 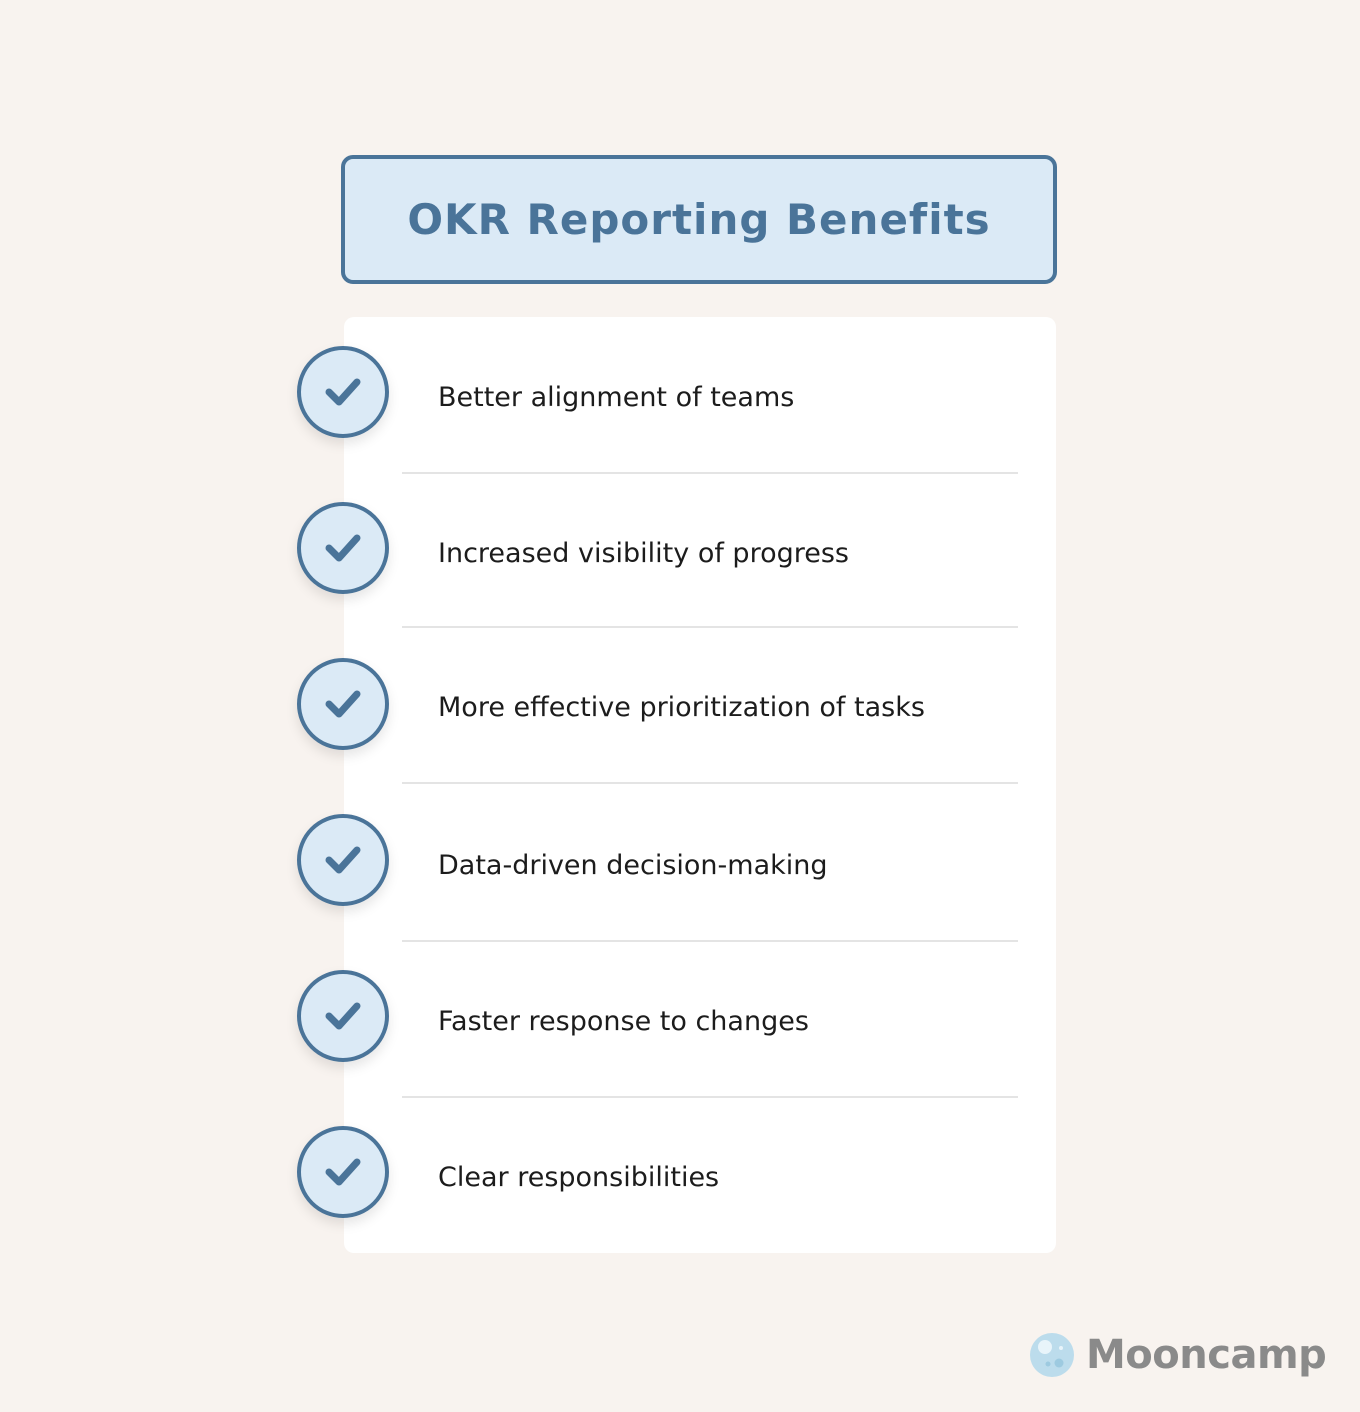 I want to click on moon-logo-icon, so click(x=1052, y=1355).